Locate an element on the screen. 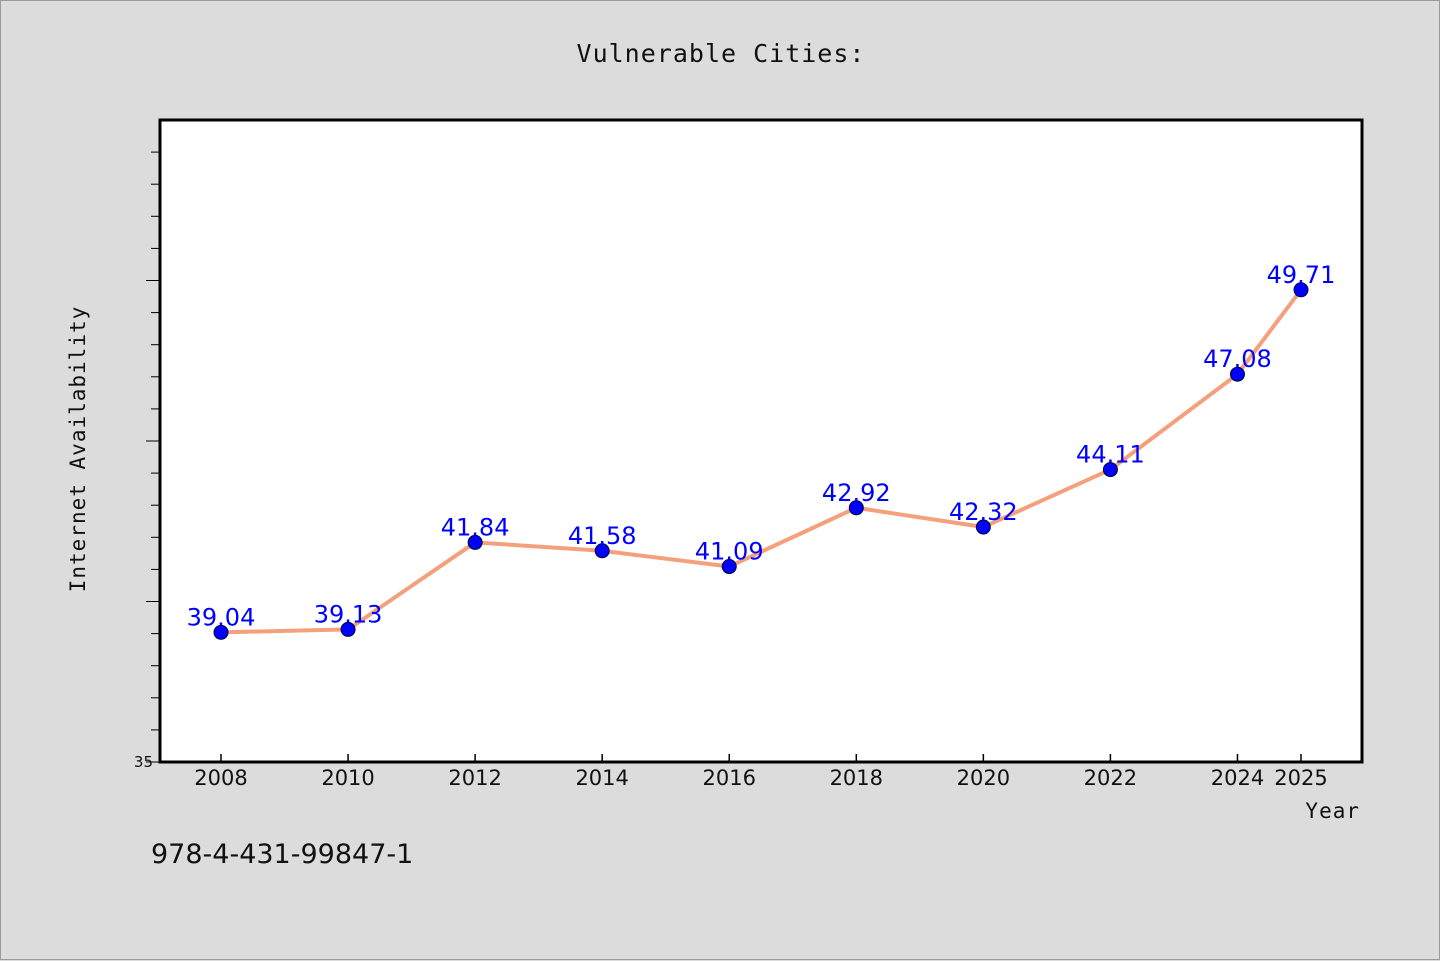  data-label: 49.71 is located at coordinates (1301, 275).